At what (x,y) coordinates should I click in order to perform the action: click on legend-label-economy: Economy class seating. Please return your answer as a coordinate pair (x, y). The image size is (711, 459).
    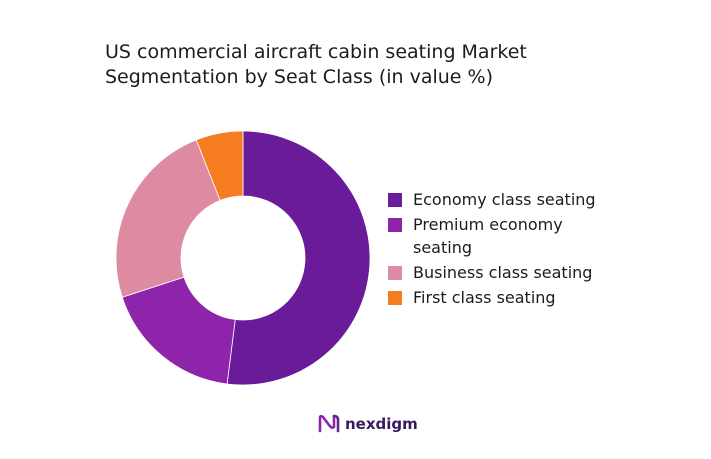
    Looking at the image, I should click on (504, 199).